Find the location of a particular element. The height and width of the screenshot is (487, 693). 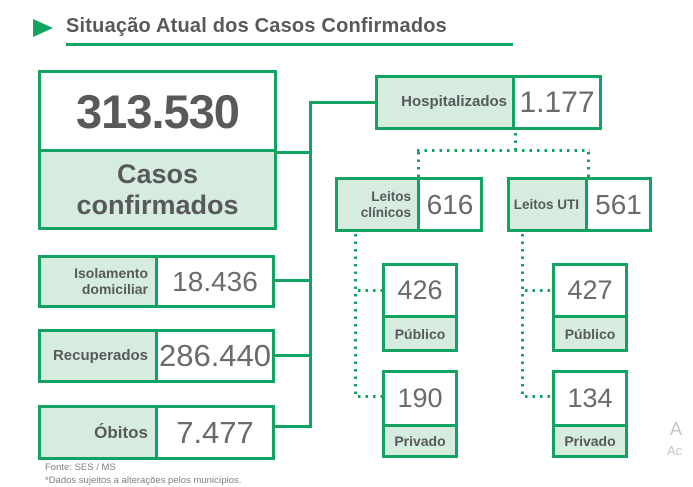

home-isolation-value: 18.436 is located at coordinates (215, 281).